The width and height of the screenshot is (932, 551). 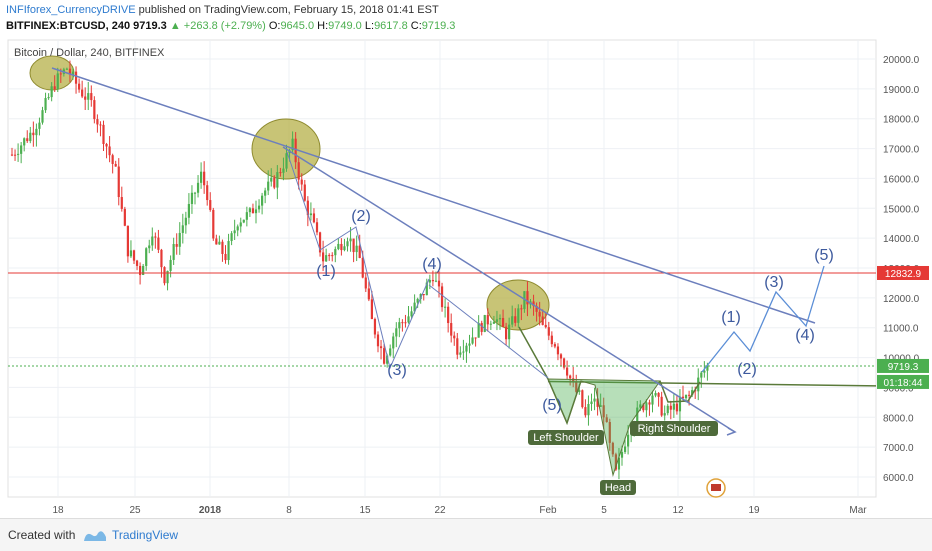 I want to click on tradingview-logo-icon, so click(x=95, y=538).